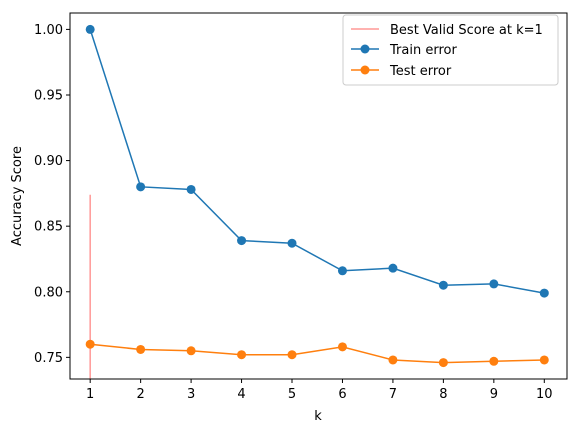 This screenshot has height=436, width=576. Describe the element at coordinates (90, 394) in the screenshot. I see `x-tick-label: 1` at that location.